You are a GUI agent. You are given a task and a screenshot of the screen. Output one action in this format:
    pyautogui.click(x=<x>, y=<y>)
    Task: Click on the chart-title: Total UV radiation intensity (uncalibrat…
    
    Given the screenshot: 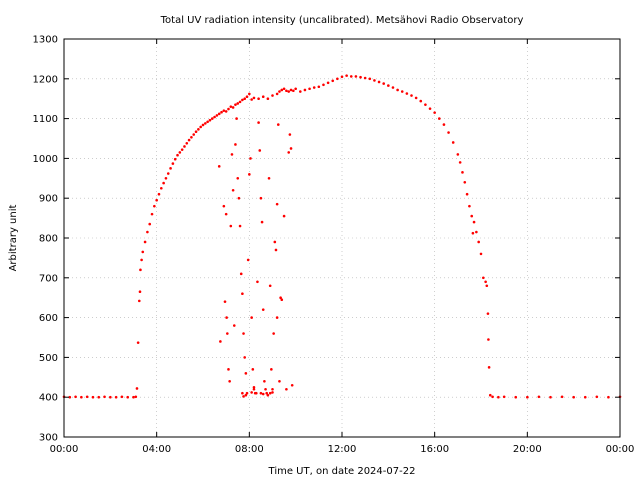 What is the action you would take?
    pyautogui.click(x=342, y=20)
    